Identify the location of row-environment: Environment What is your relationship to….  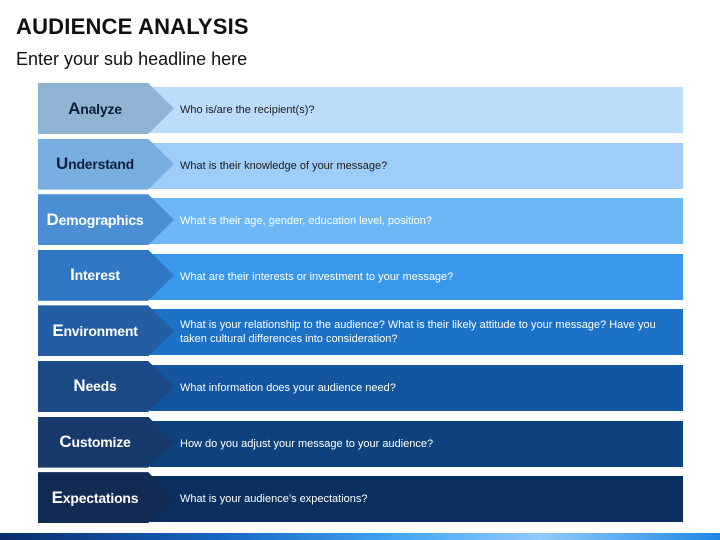
(360, 331).